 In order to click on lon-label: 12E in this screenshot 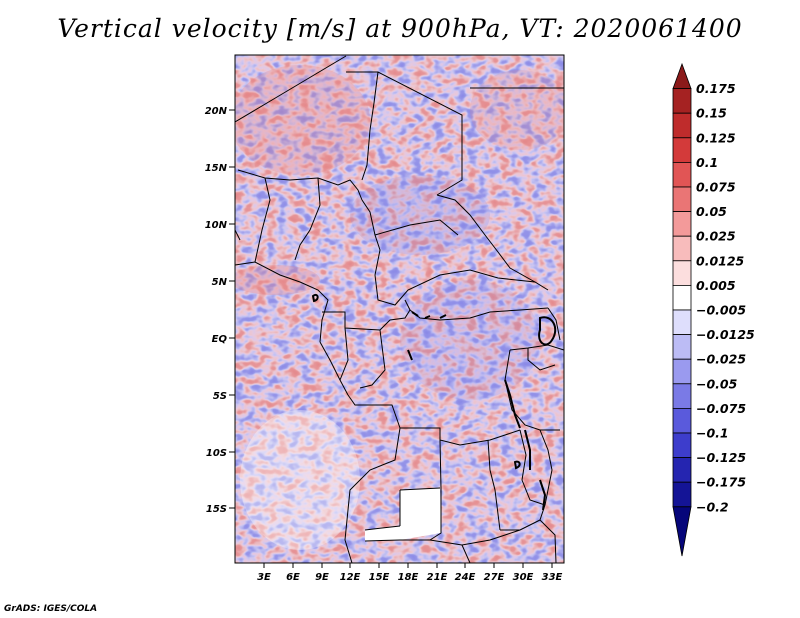, I will do `click(350, 577)`.